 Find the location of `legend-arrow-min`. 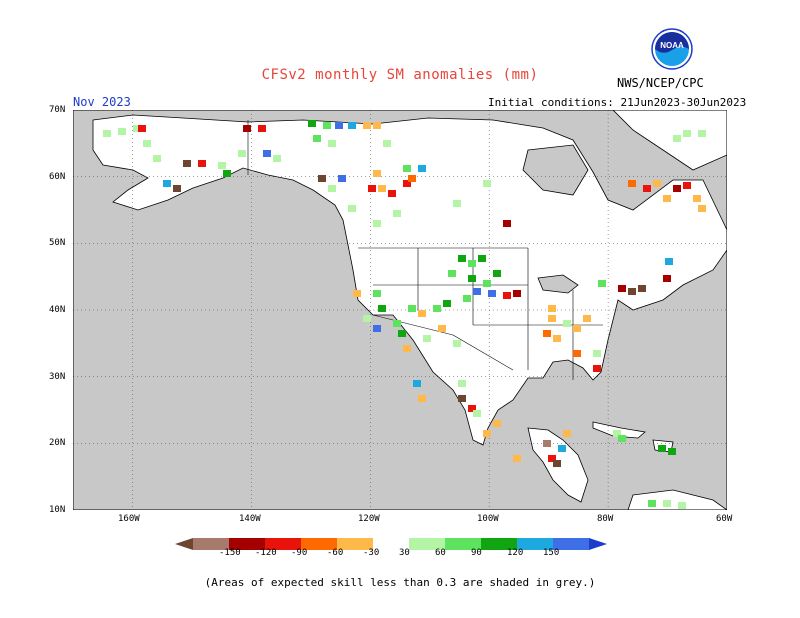

legend-arrow-min is located at coordinates (184, 544).